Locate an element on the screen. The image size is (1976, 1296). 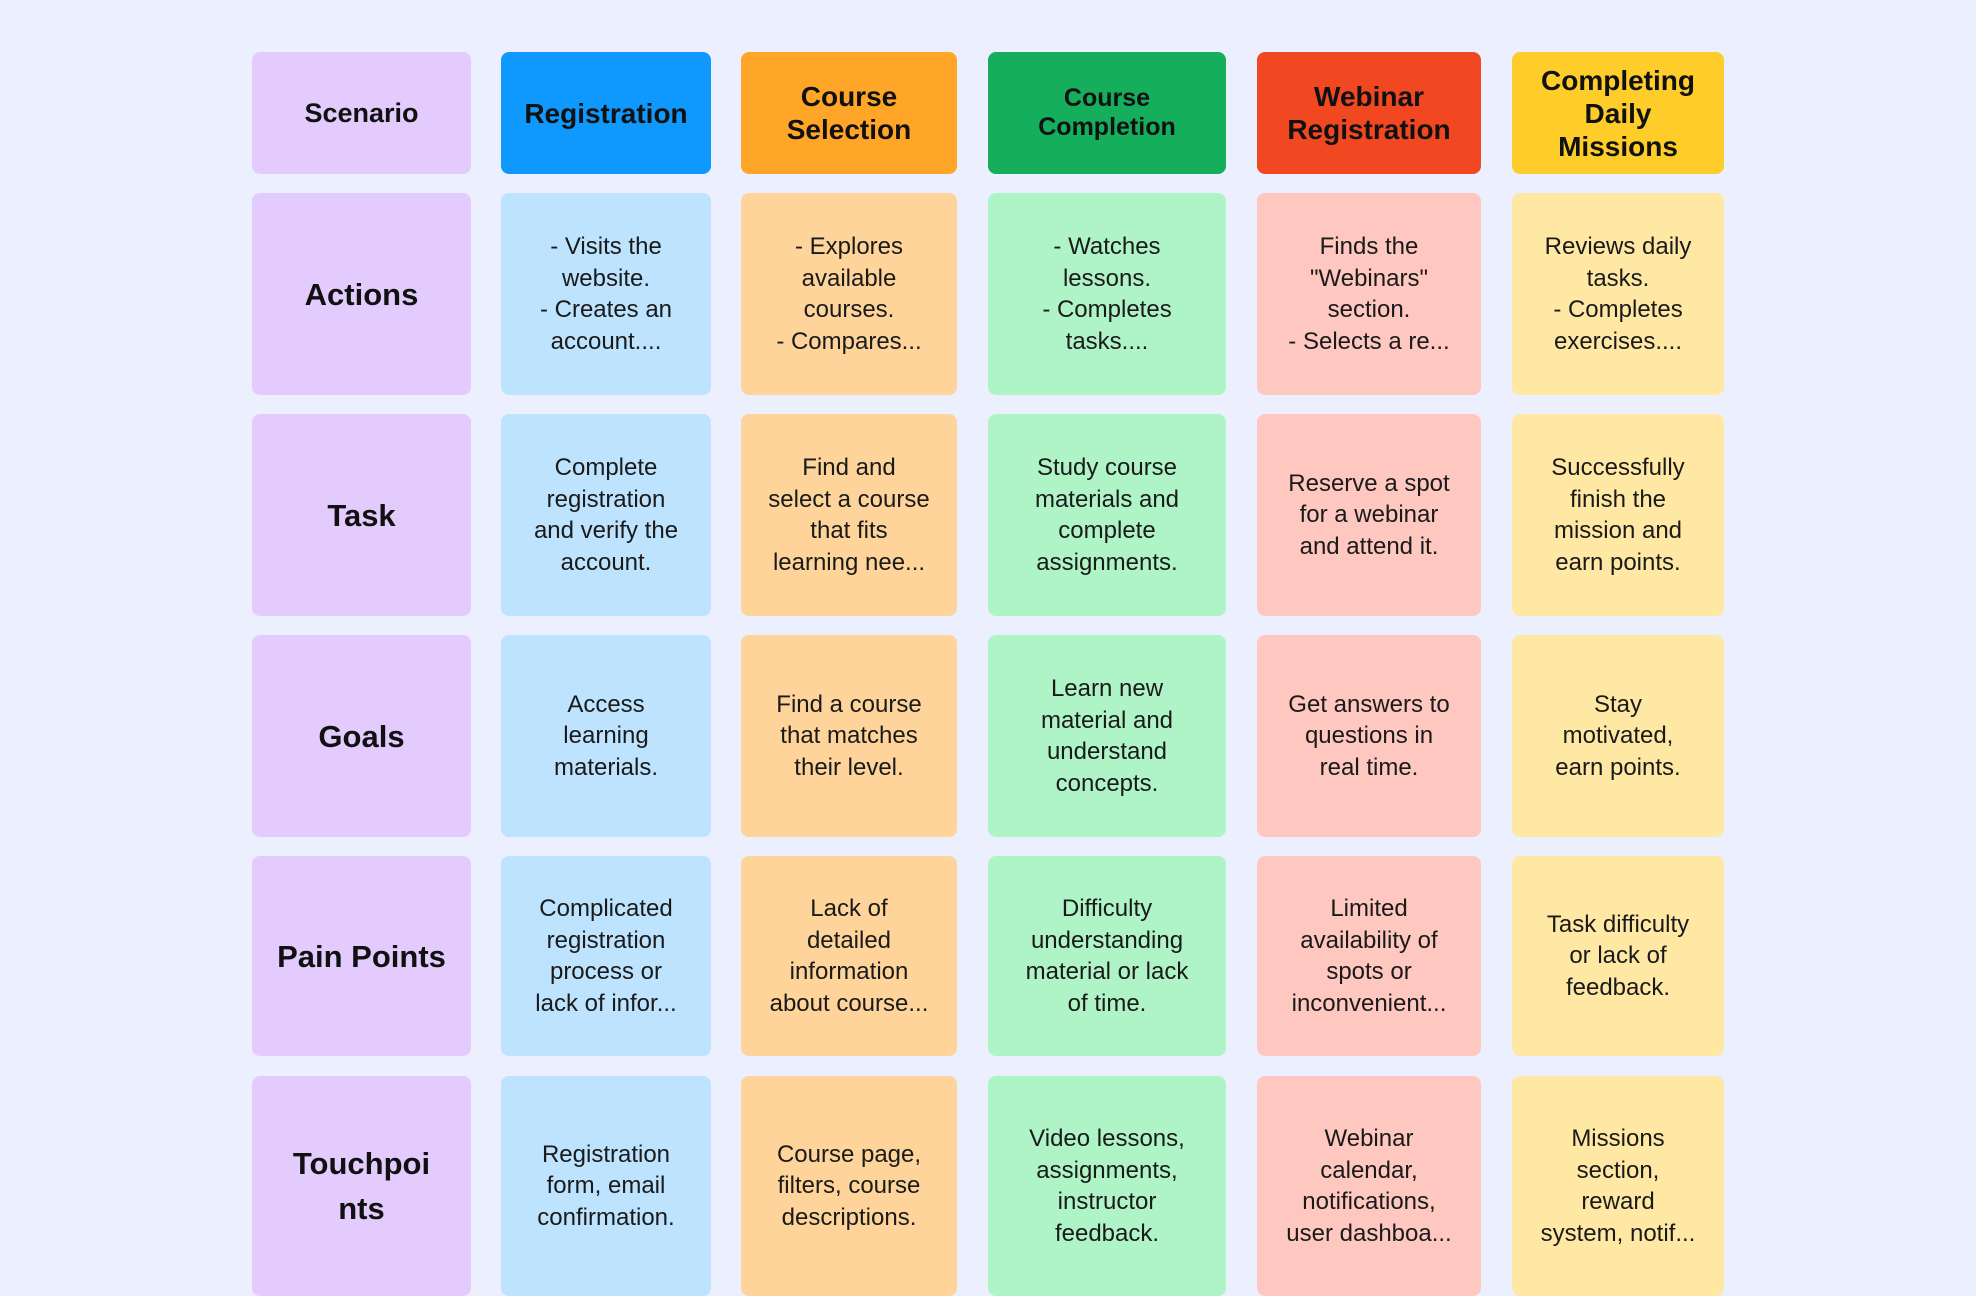
row-label-goals: Goals is located at coordinates (361, 736).